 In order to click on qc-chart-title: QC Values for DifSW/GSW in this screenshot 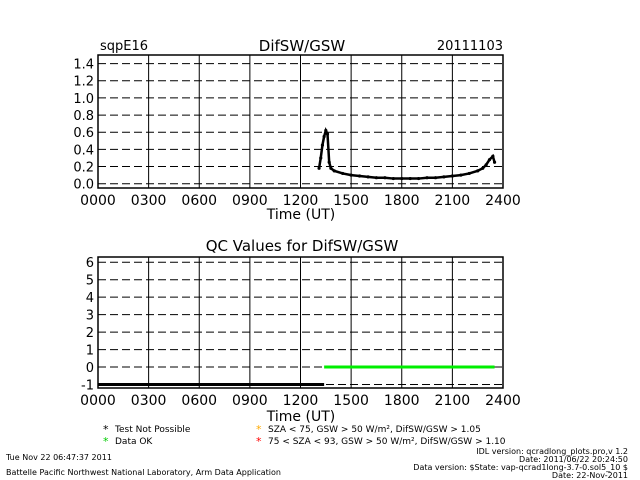, I will do `click(302, 246)`.